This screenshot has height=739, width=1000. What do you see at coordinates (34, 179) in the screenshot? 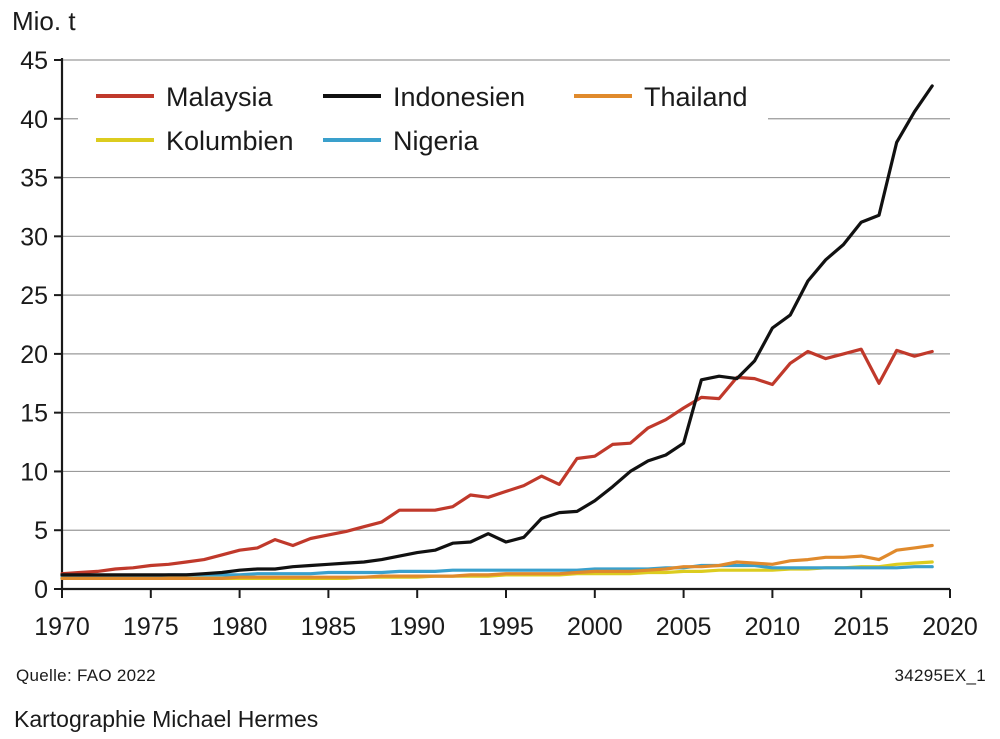
I see `y-tick-label: 35` at bounding box center [34, 179].